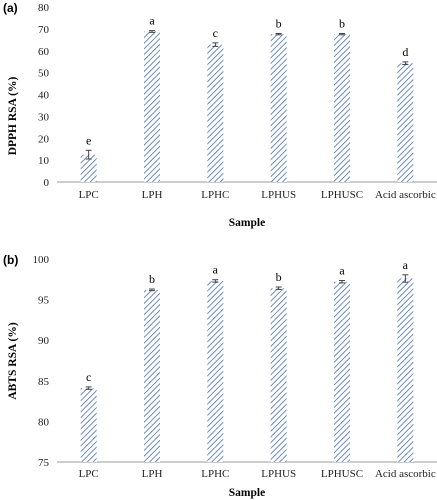 Image resolution: width=437 pixels, height=500 pixels. What do you see at coordinates (10, 260) in the screenshot?
I see `panel-b-label: (b)` at bounding box center [10, 260].